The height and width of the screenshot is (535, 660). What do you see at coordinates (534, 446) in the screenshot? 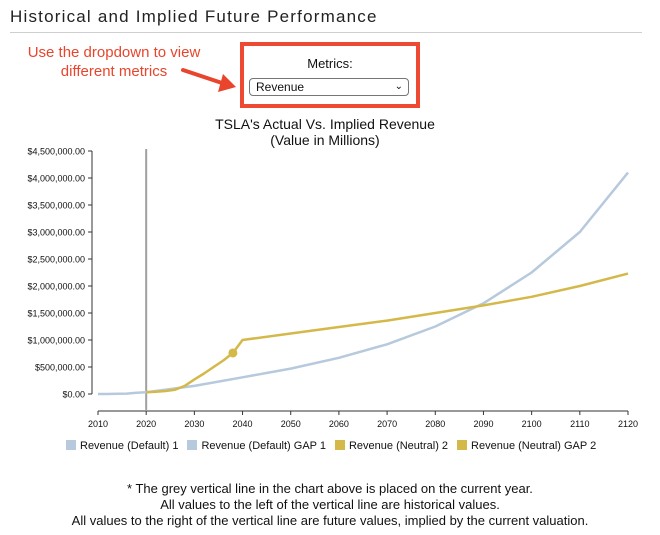
I see `legend-label: Revenue (Neutral) GAP 2` at bounding box center [534, 446].